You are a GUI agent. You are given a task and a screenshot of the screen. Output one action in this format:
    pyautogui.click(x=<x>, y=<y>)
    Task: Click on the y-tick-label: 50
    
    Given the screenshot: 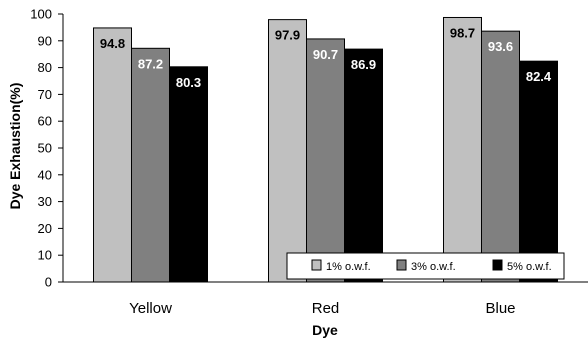 What is the action you would take?
    pyautogui.click(x=45, y=148)
    